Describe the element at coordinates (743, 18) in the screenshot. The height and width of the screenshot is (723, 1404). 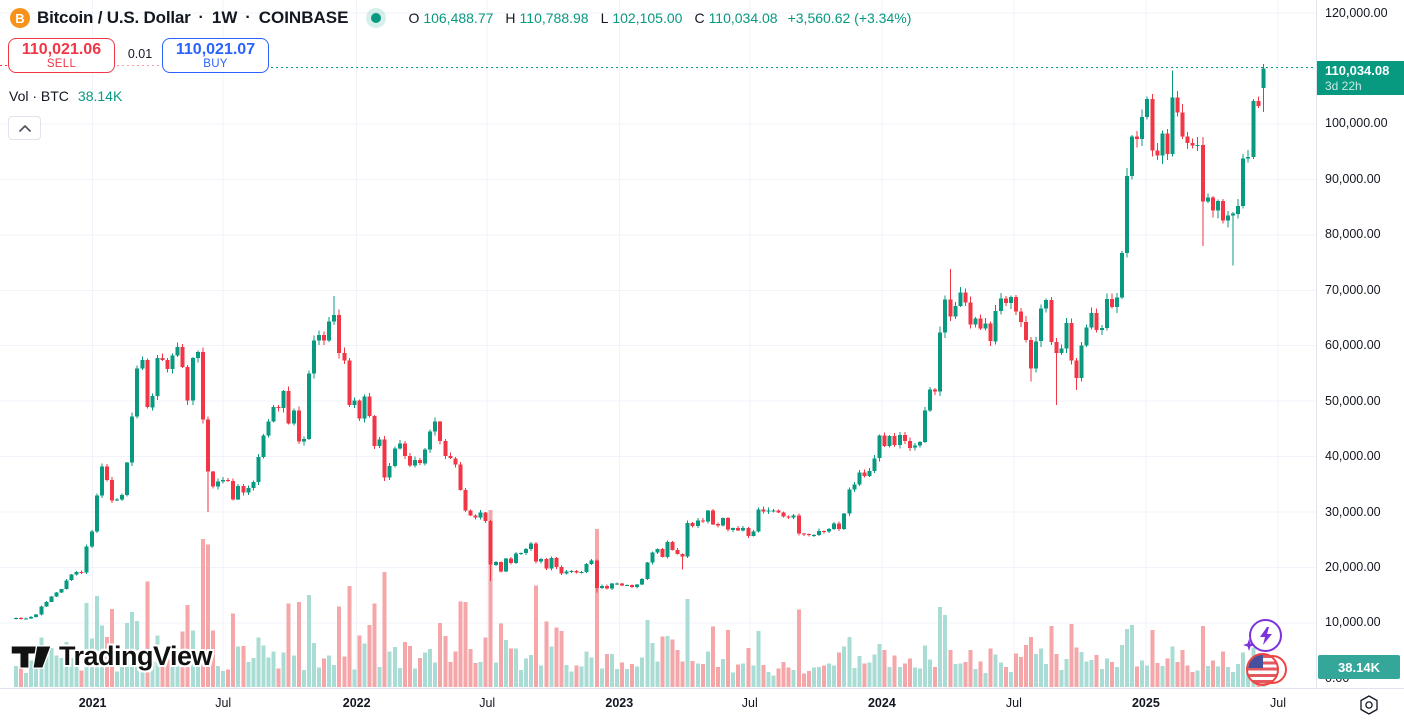
I see `close-value: 110,034.08` at that location.